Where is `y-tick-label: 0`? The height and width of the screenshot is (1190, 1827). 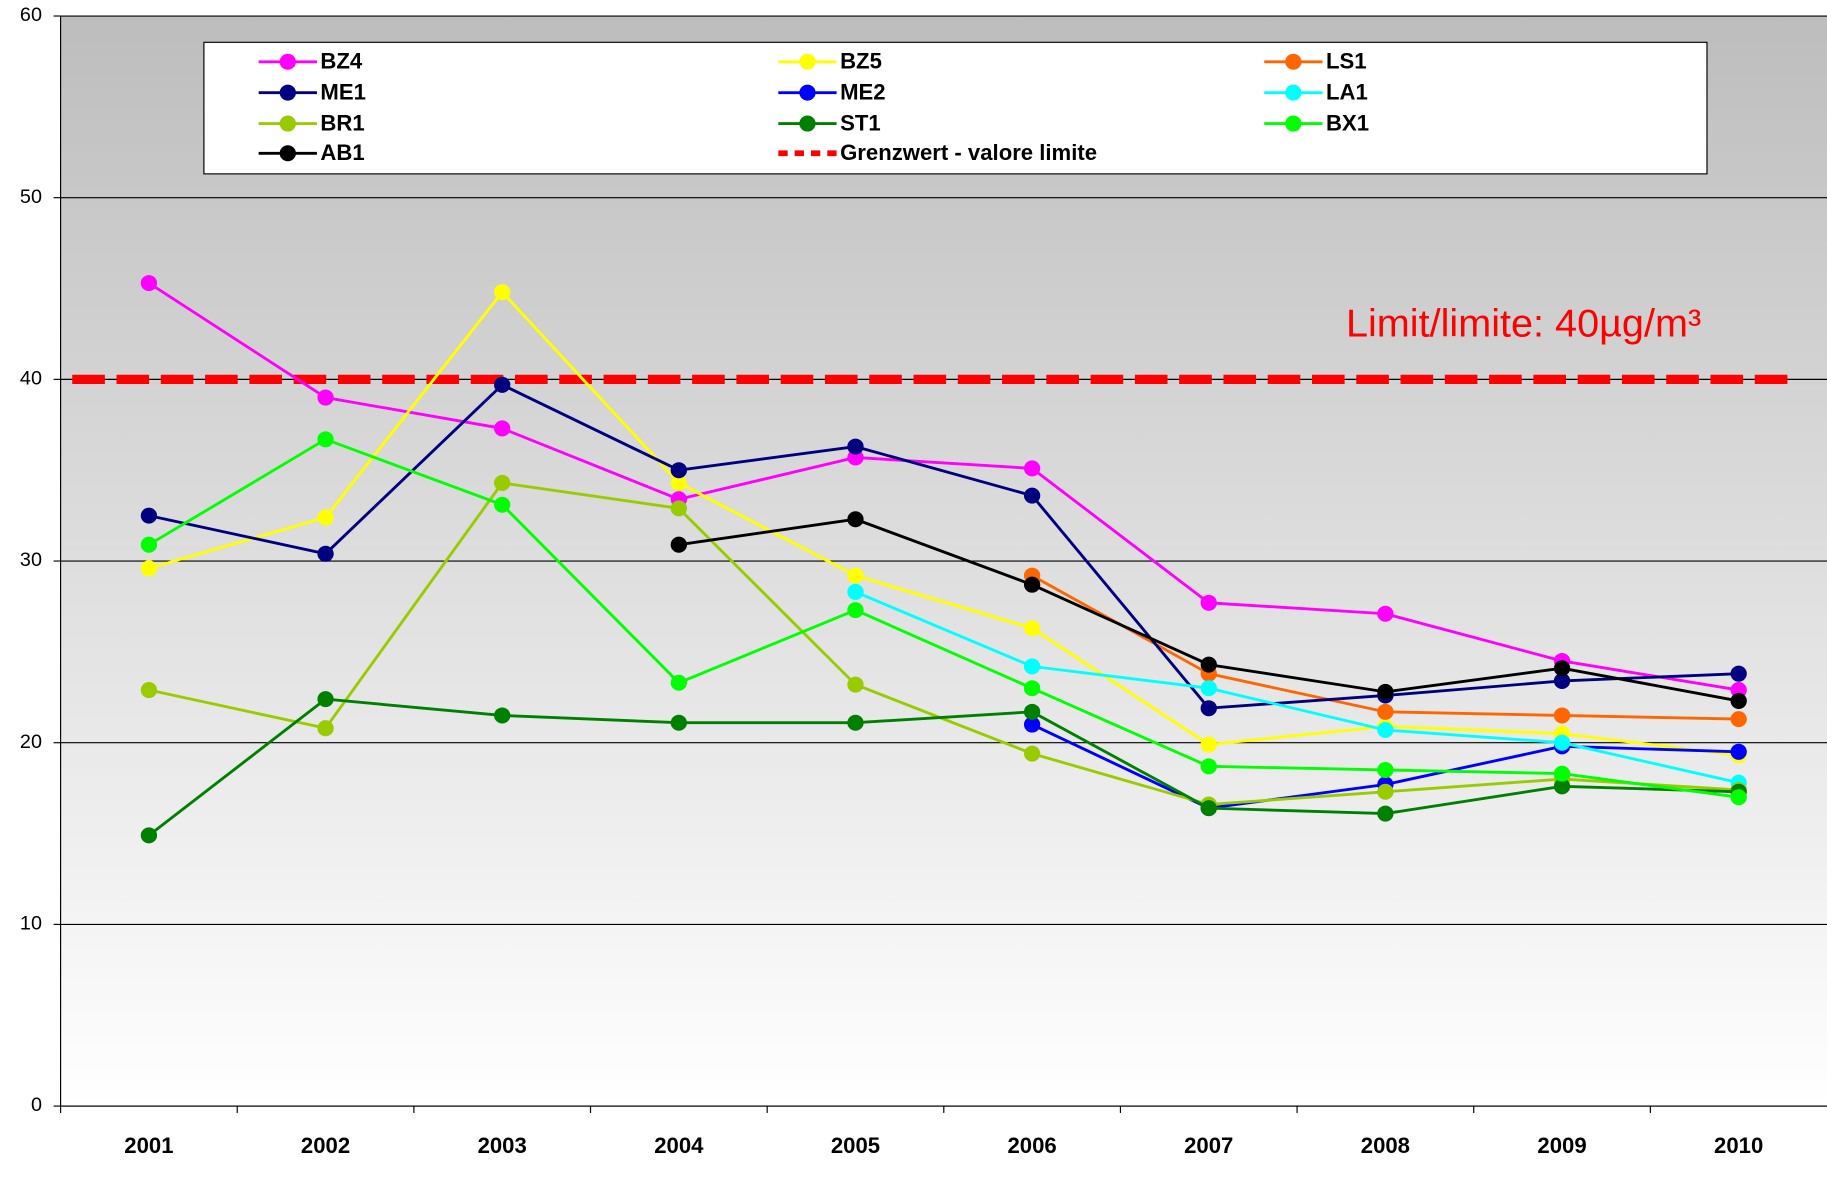
y-tick-label: 0 is located at coordinates (36, 1105).